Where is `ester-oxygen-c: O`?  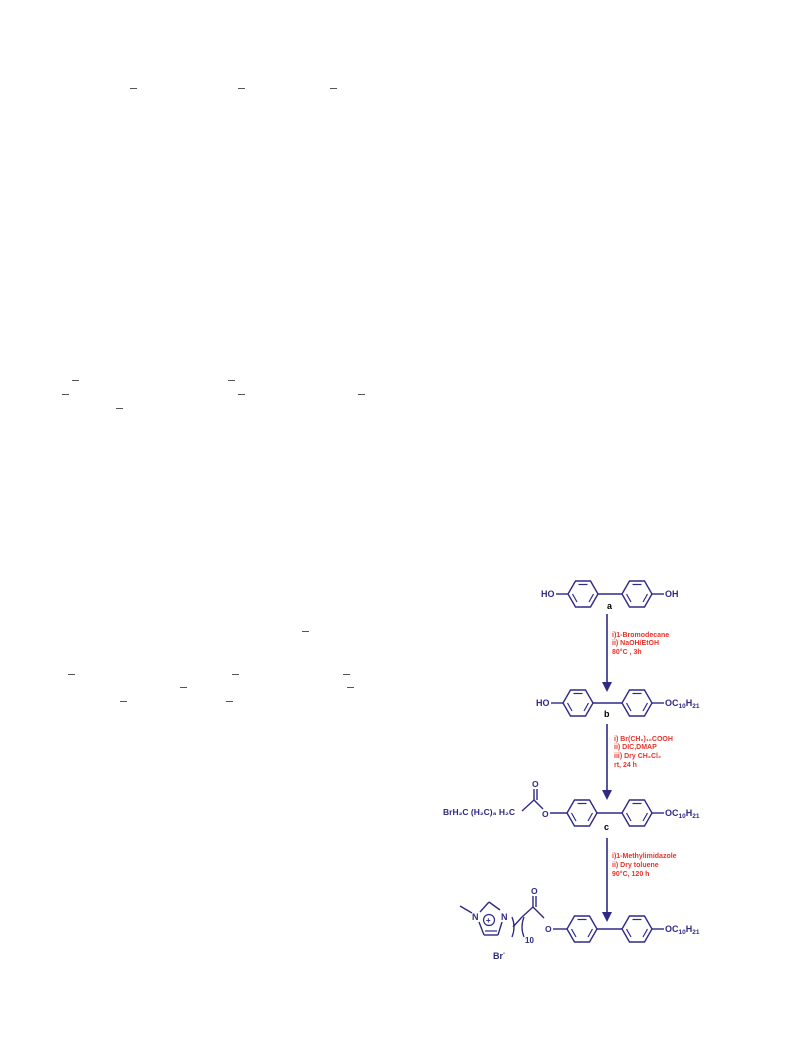
ester-oxygen-c: O is located at coordinates (545, 814).